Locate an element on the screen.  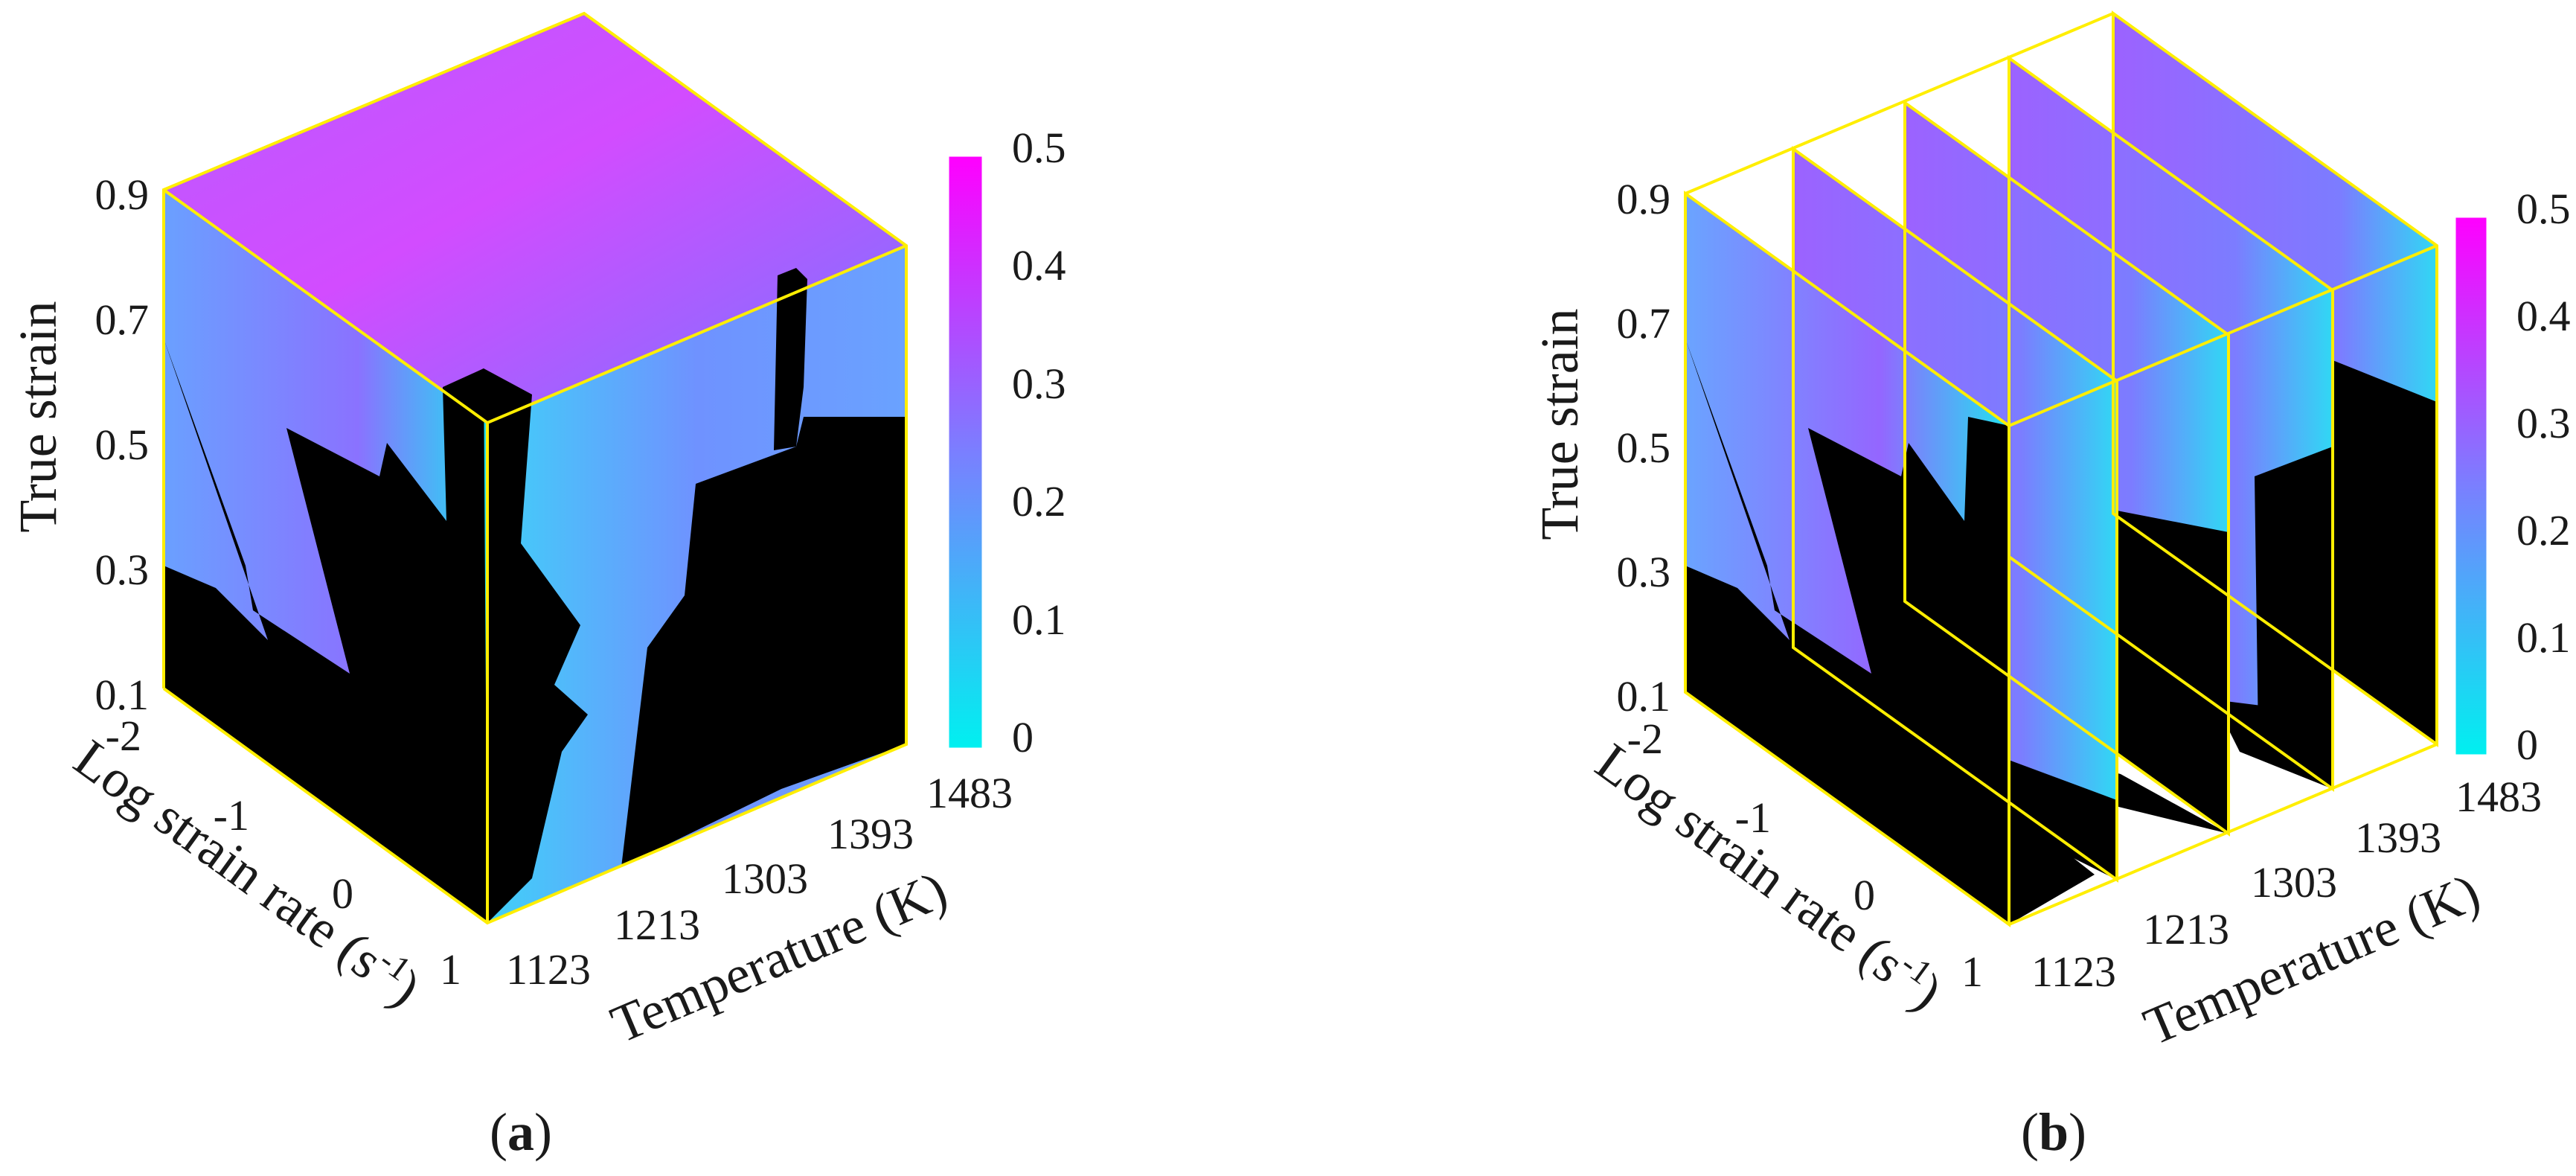
panel-label-a: (a) is located at coordinates (521, 1132).